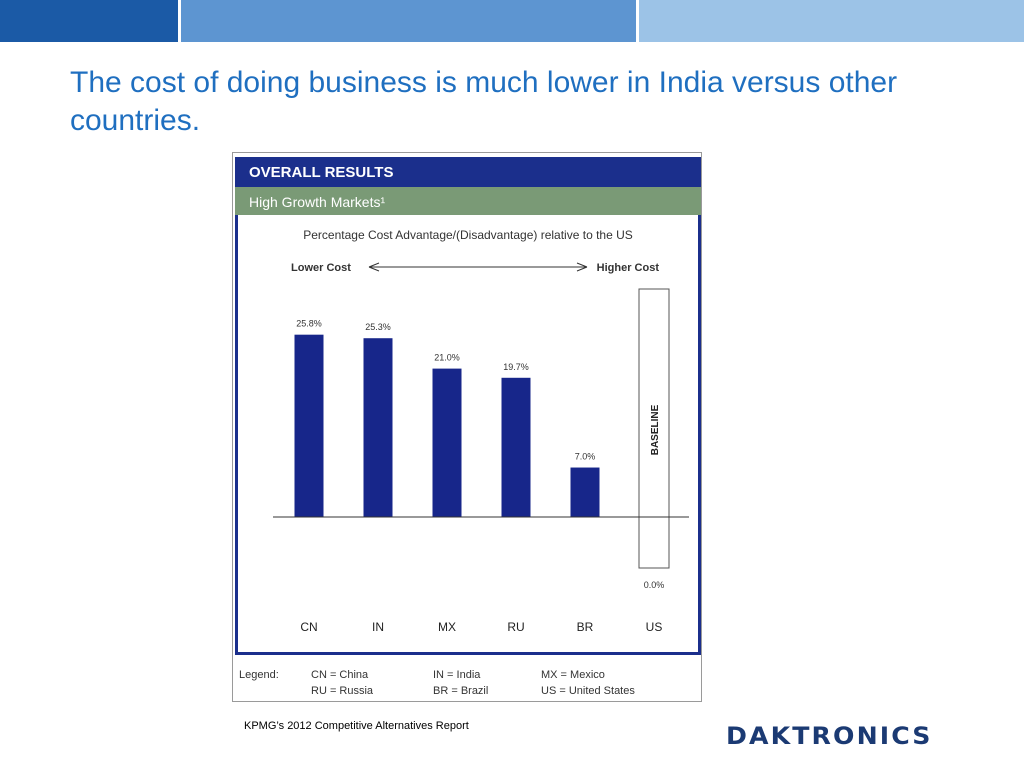 The width and height of the screenshot is (1024, 768). What do you see at coordinates (342, 691) in the screenshot?
I see `legend-entry: RU = Russia` at bounding box center [342, 691].